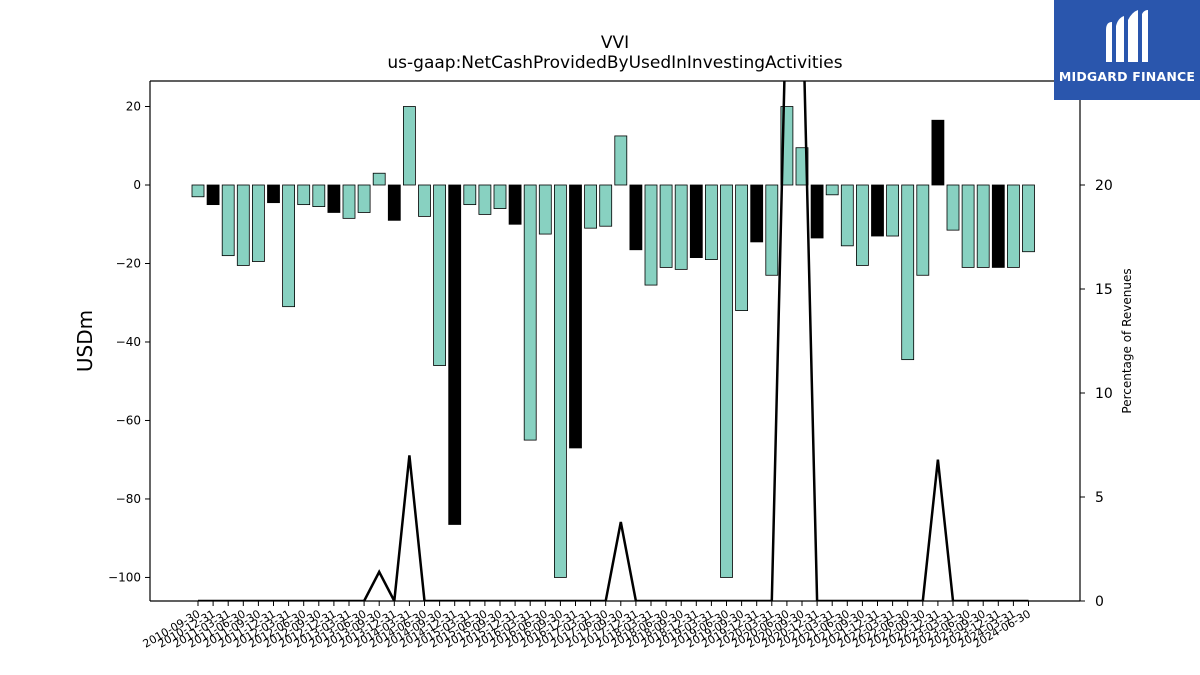  What do you see at coordinates (1127, 76) in the screenshot?
I see `logo-text: MIDGARD FINANCE` at bounding box center [1127, 76].